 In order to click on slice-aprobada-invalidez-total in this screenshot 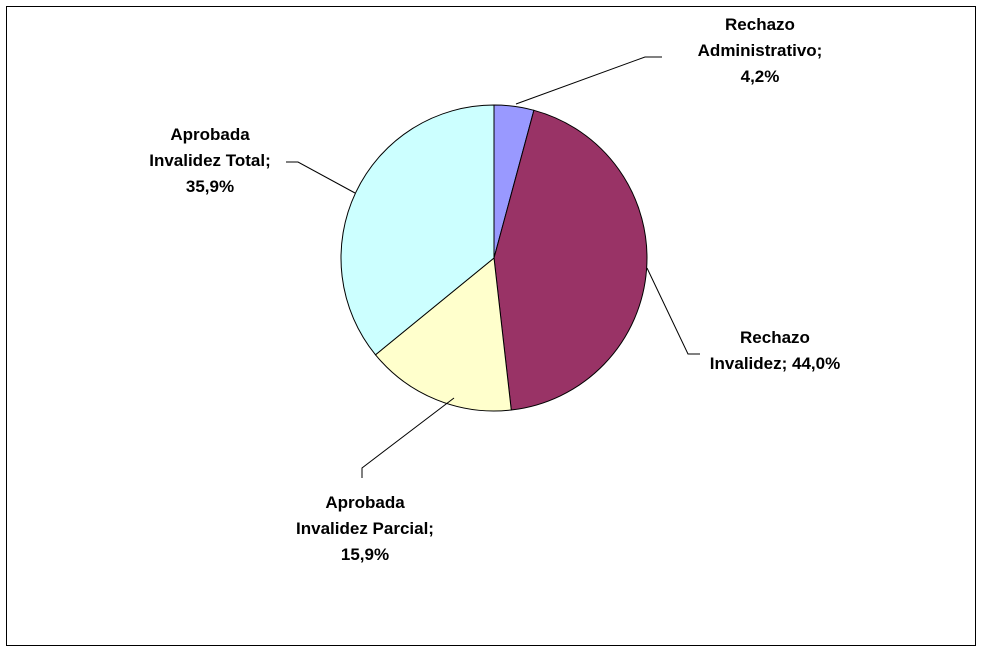, I will do `click(417, 230)`.